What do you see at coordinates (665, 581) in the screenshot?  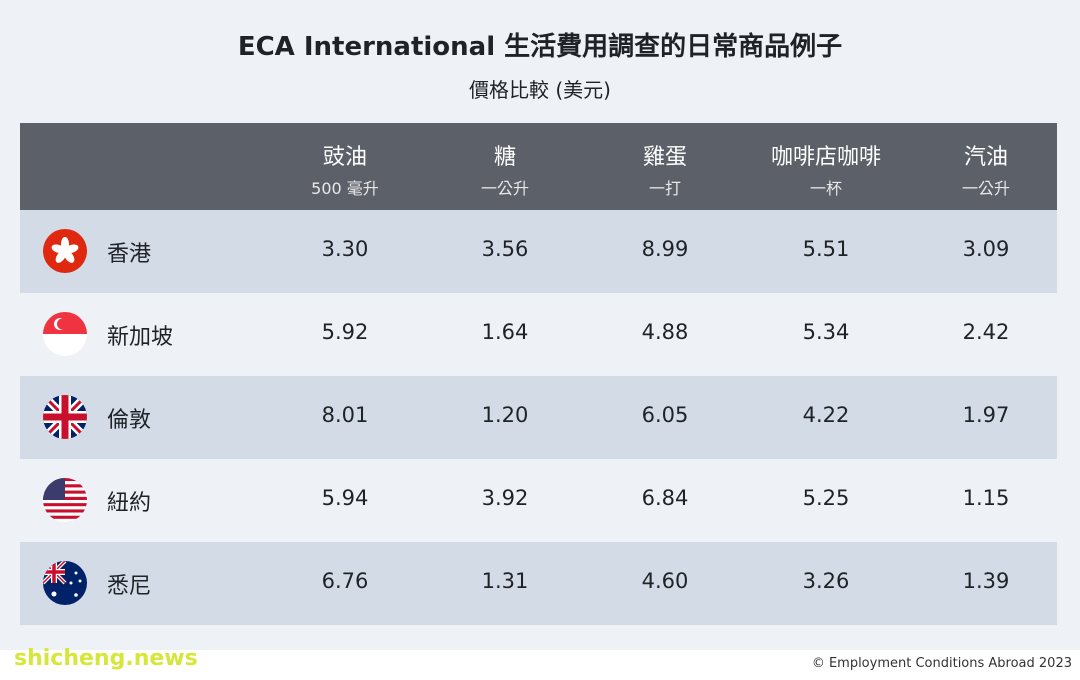 I see `price-cell: 4.60` at bounding box center [665, 581].